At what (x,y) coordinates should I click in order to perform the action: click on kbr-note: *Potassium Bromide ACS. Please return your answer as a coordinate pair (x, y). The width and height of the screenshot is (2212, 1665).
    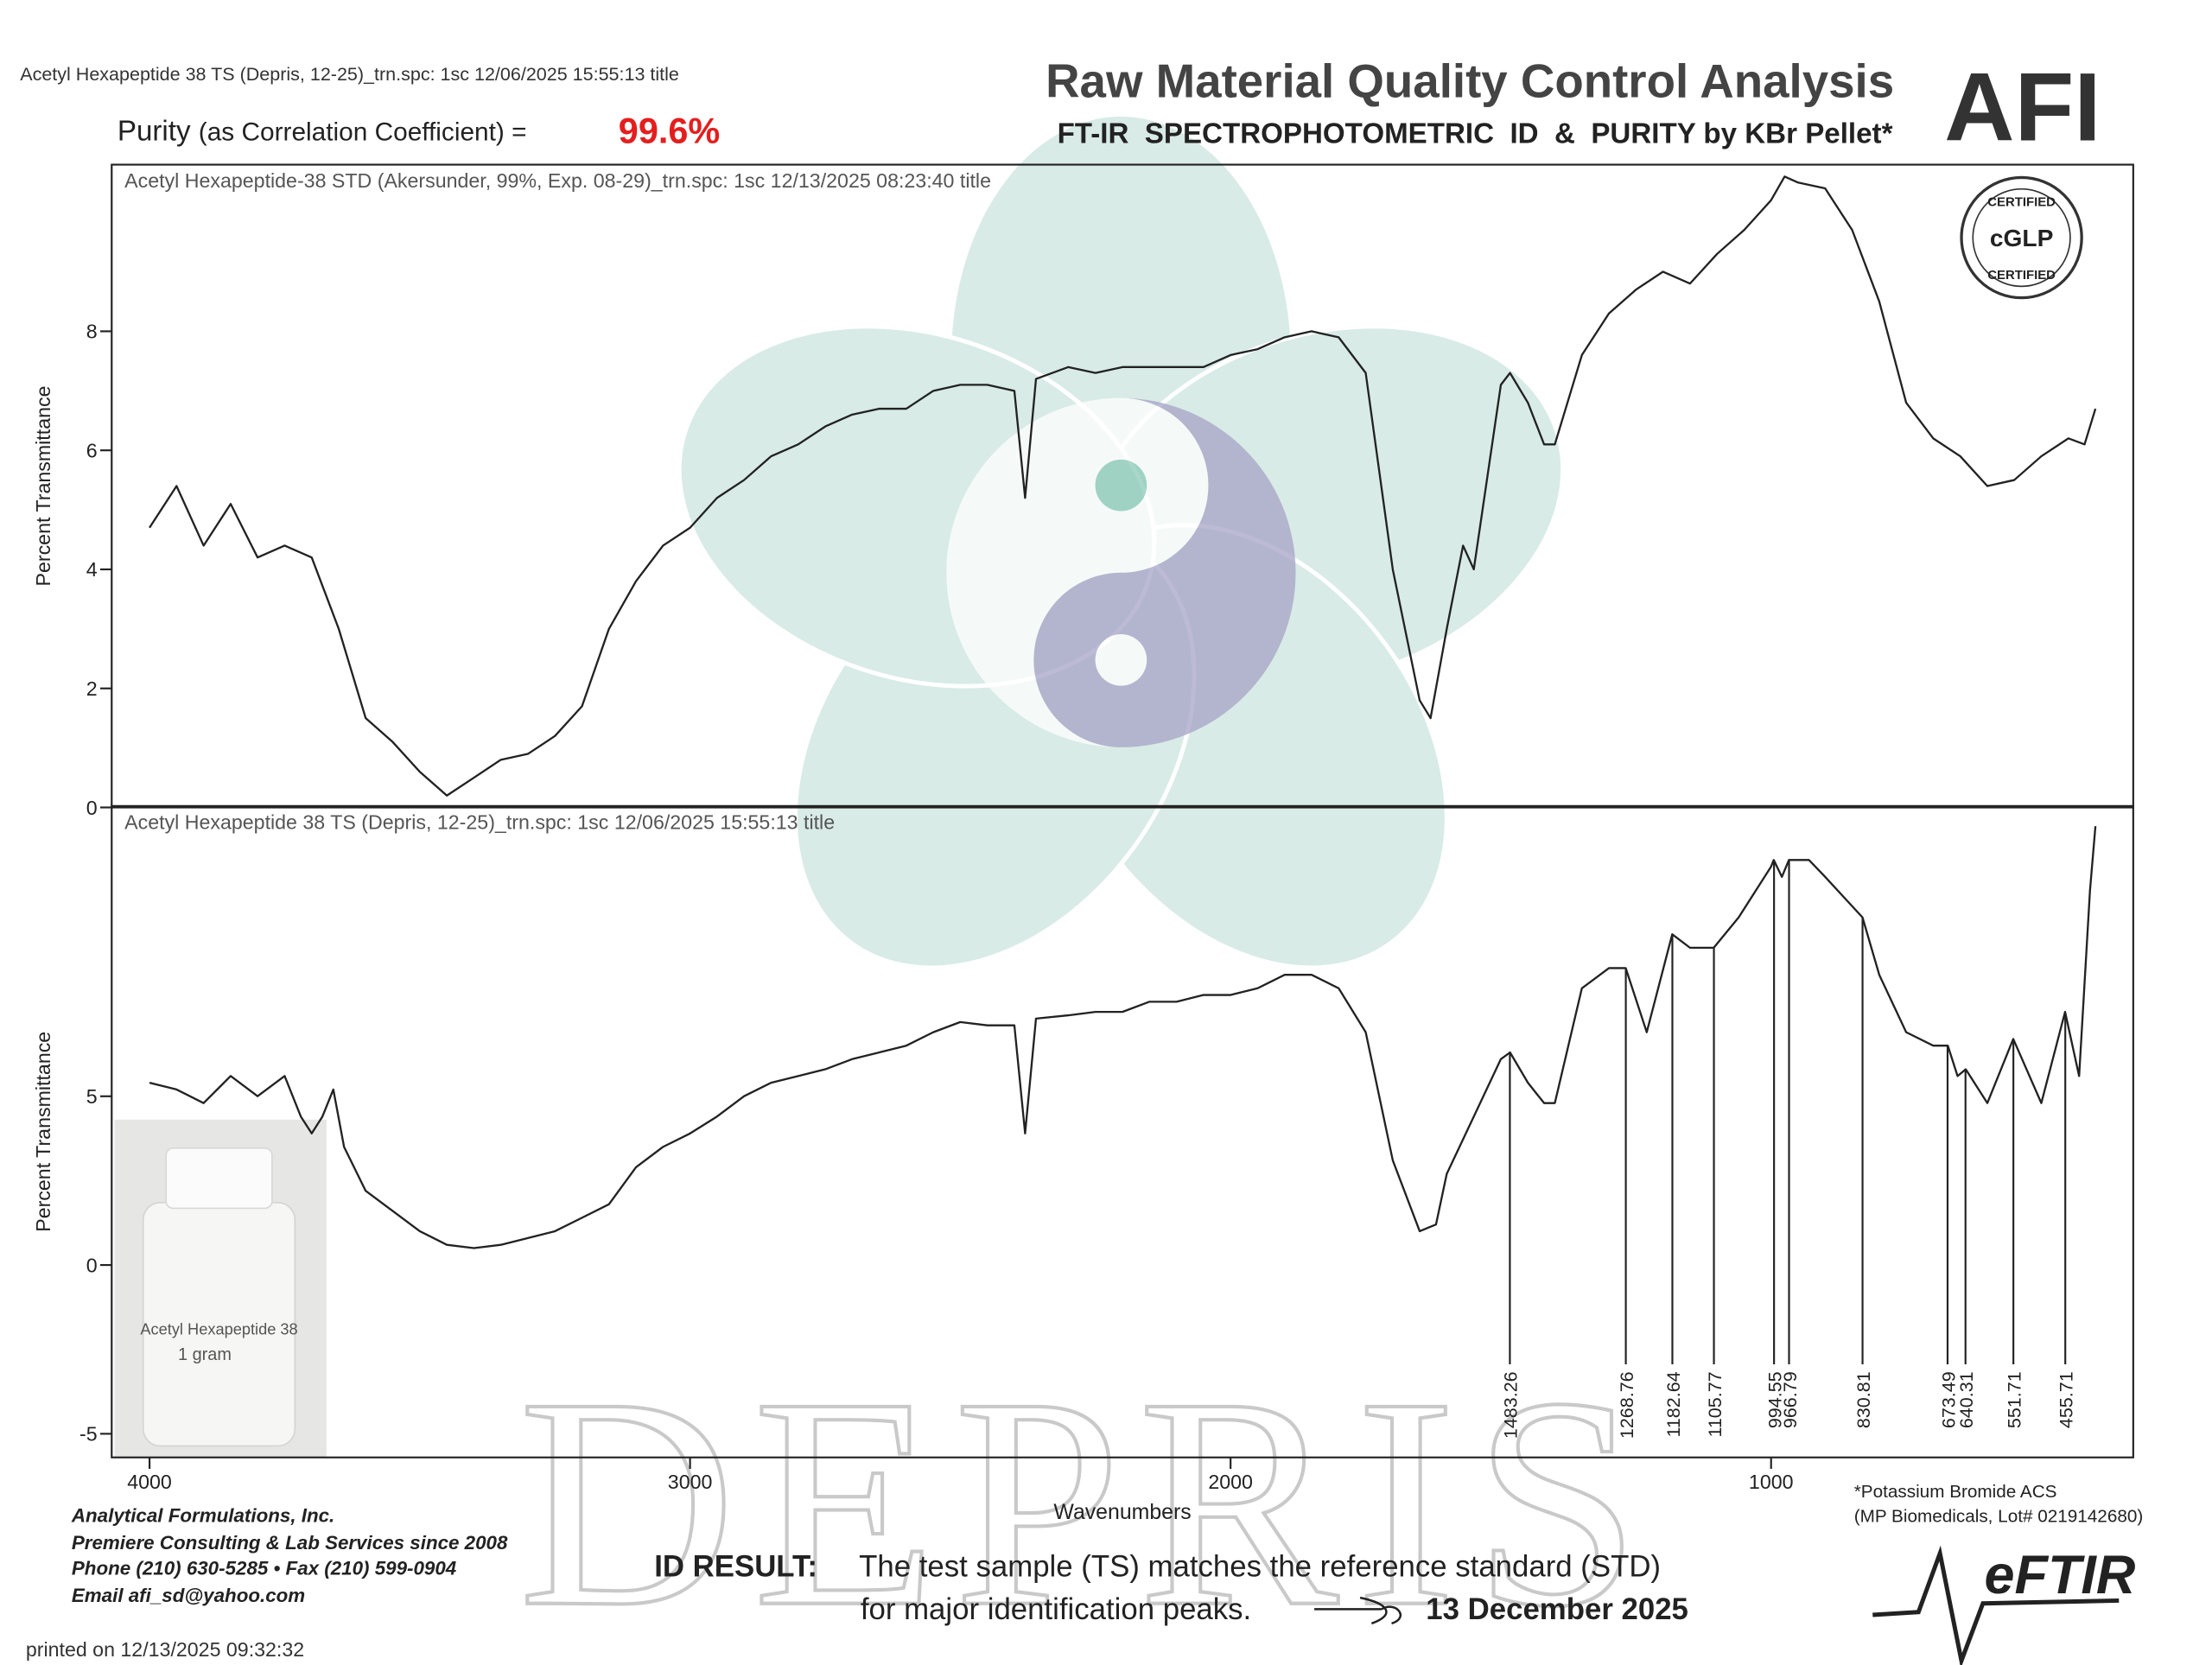
    Looking at the image, I should click on (1955, 1492).